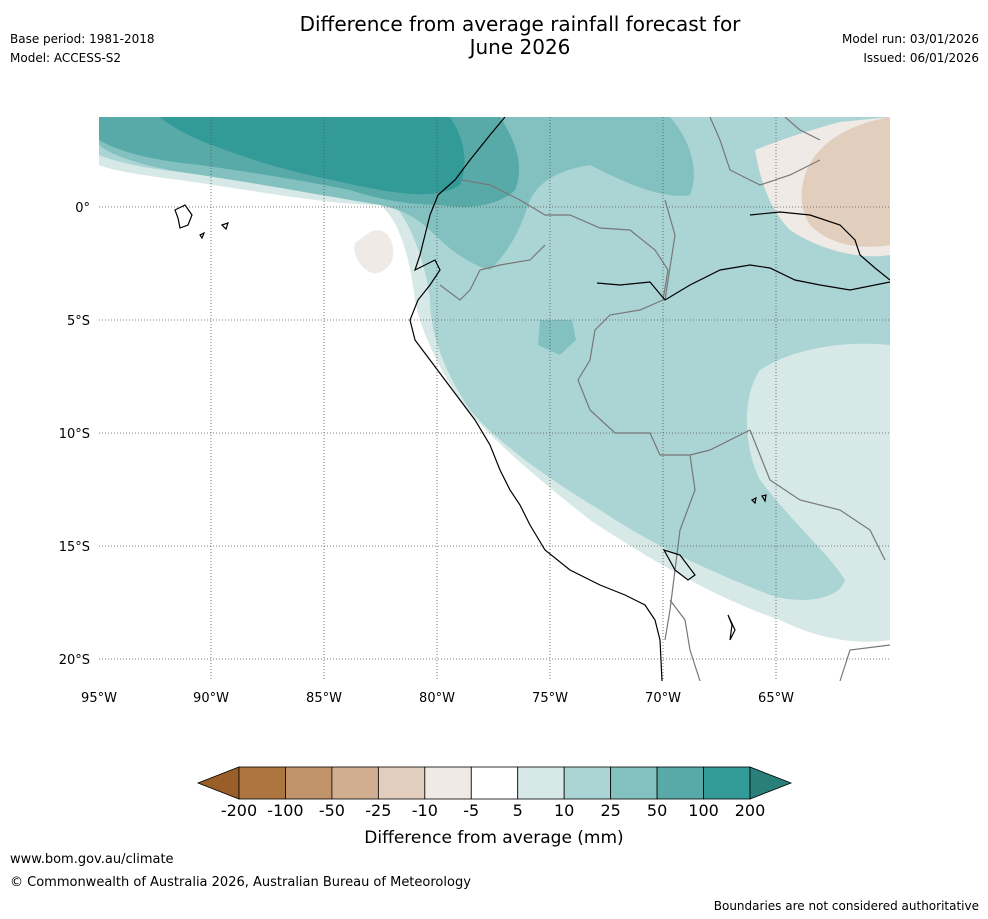 The height and width of the screenshot is (919, 988). What do you see at coordinates (921, 58) in the screenshot?
I see `issued-text: Issued: 06/01/2026` at bounding box center [921, 58].